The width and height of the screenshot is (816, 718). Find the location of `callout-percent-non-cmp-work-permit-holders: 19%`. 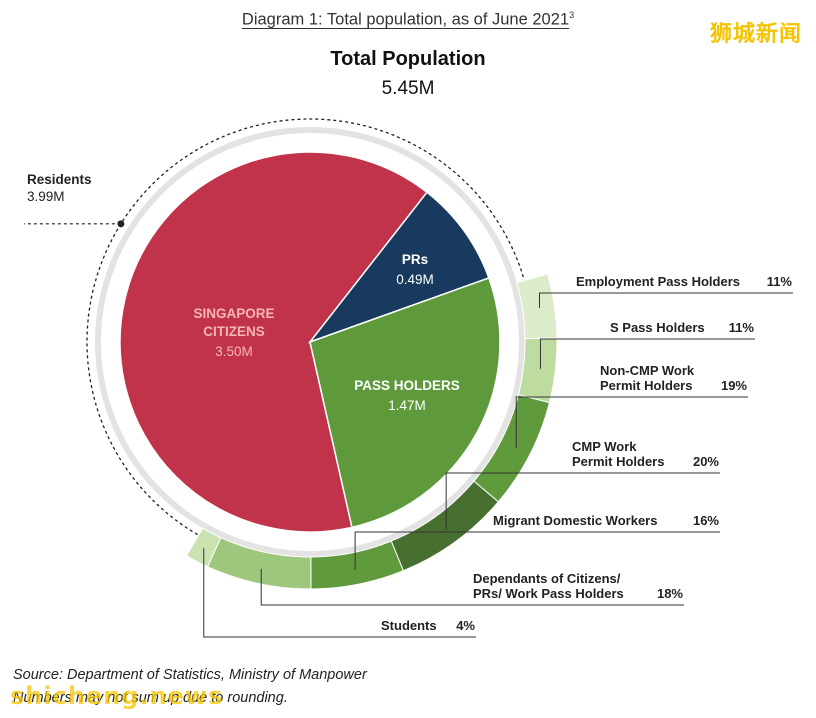

callout-percent-non-cmp-work-permit-holders: 19% is located at coordinates (734, 385).